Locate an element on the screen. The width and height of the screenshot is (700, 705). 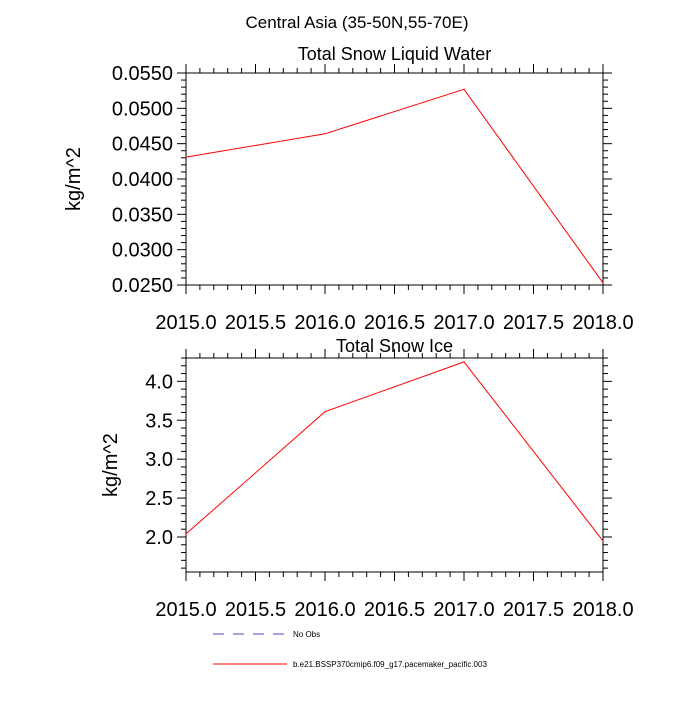
y-tick-label: 0.0400 is located at coordinates (142, 180).